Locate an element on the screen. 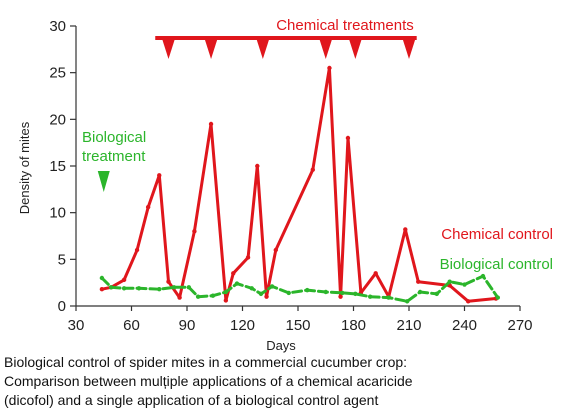 This screenshot has width=569, height=419. y-tick-label: 10 is located at coordinates (57, 213).